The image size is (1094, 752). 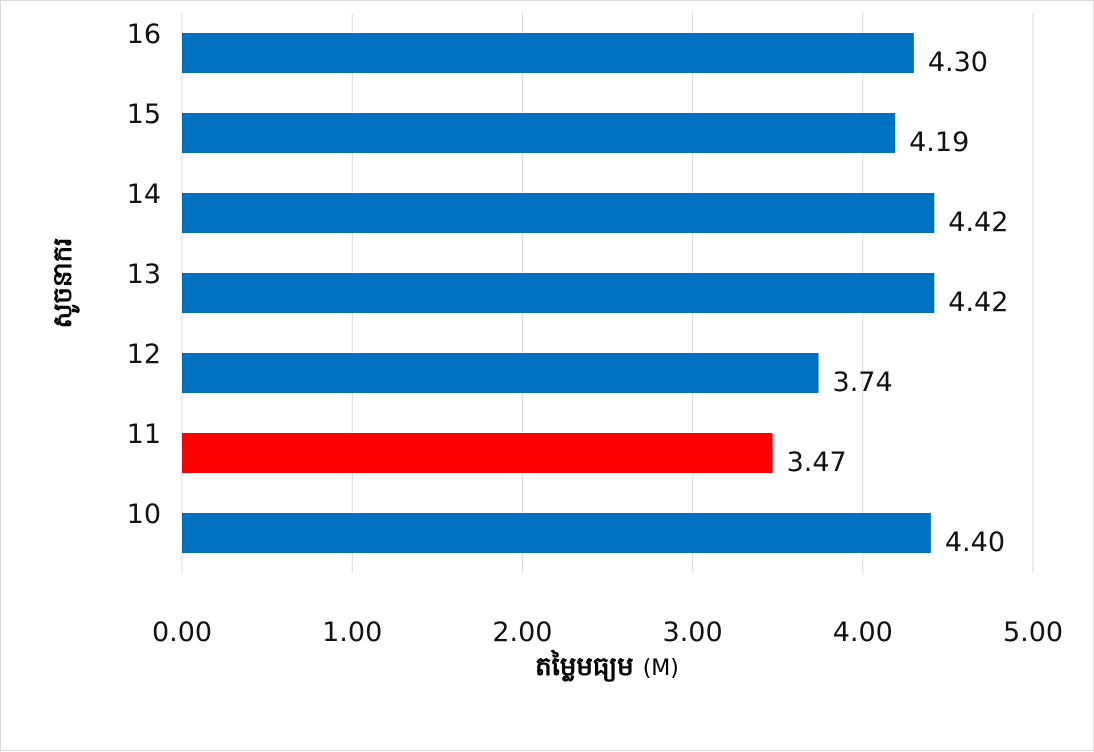 I want to click on x-tick-label: 0.00, so click(x=182, y=632).